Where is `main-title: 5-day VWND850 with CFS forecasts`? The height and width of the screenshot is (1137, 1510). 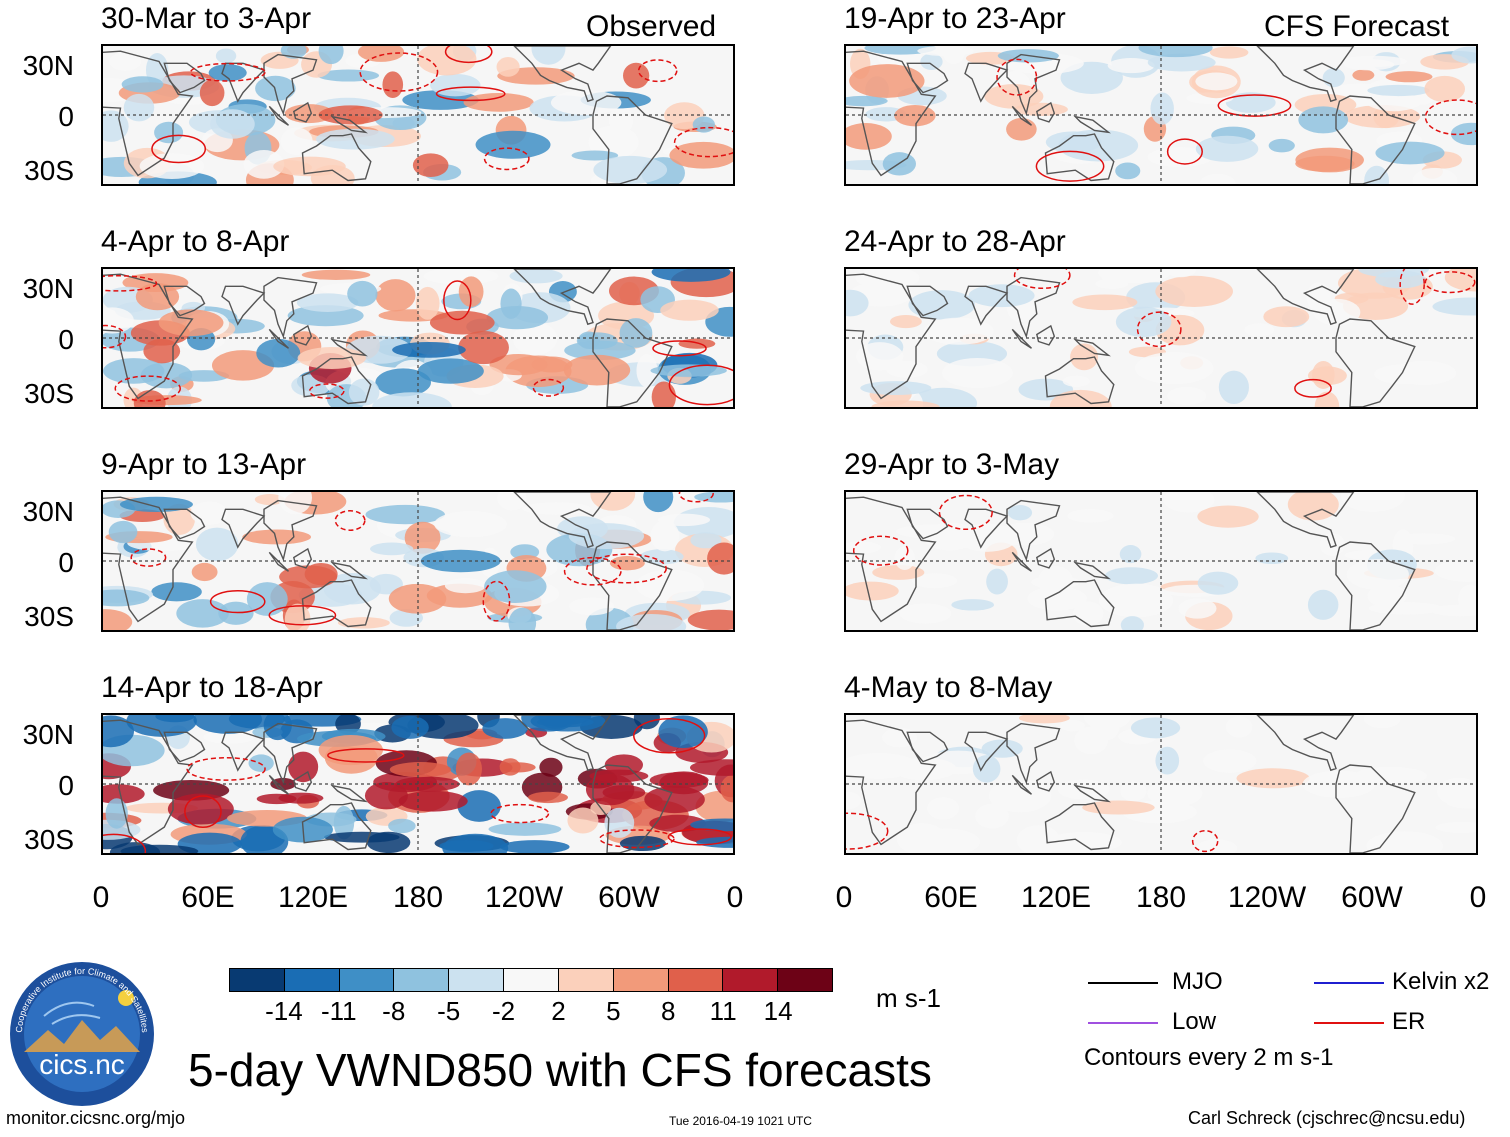
main-title: 5-day VWND850 with CFS forecasts is located at coordinates (560, 1070).